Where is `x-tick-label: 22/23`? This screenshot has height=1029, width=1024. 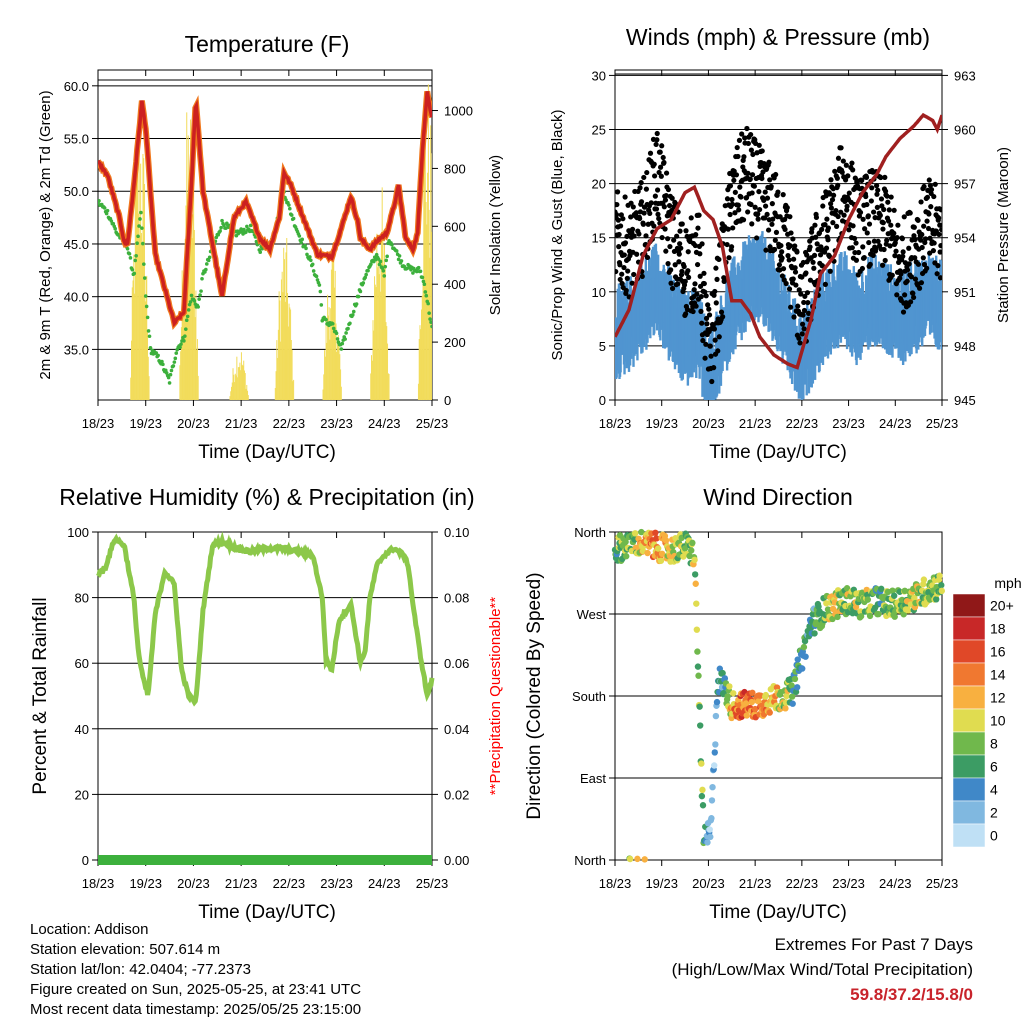 x-tick-label: 22/23 is located at coordinates (289, 883).